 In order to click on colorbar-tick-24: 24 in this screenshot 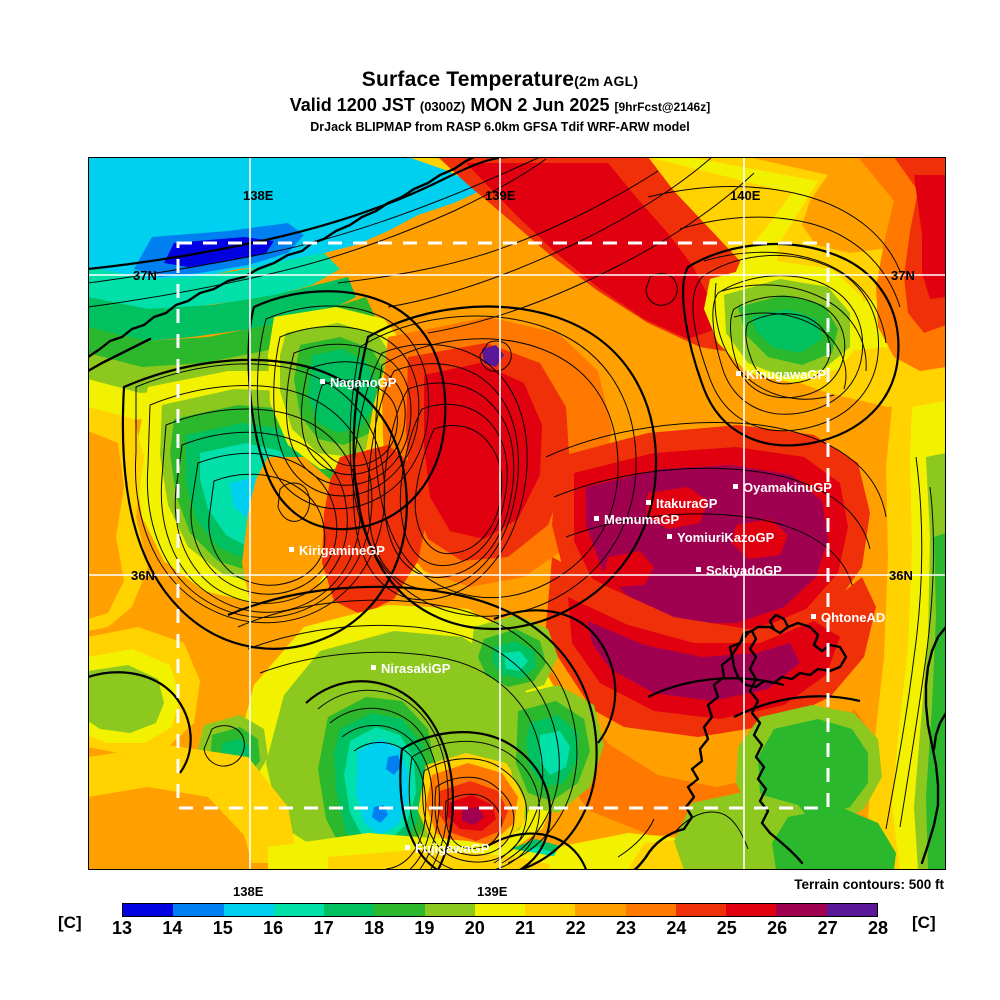, I will do `click(676, 928)`.